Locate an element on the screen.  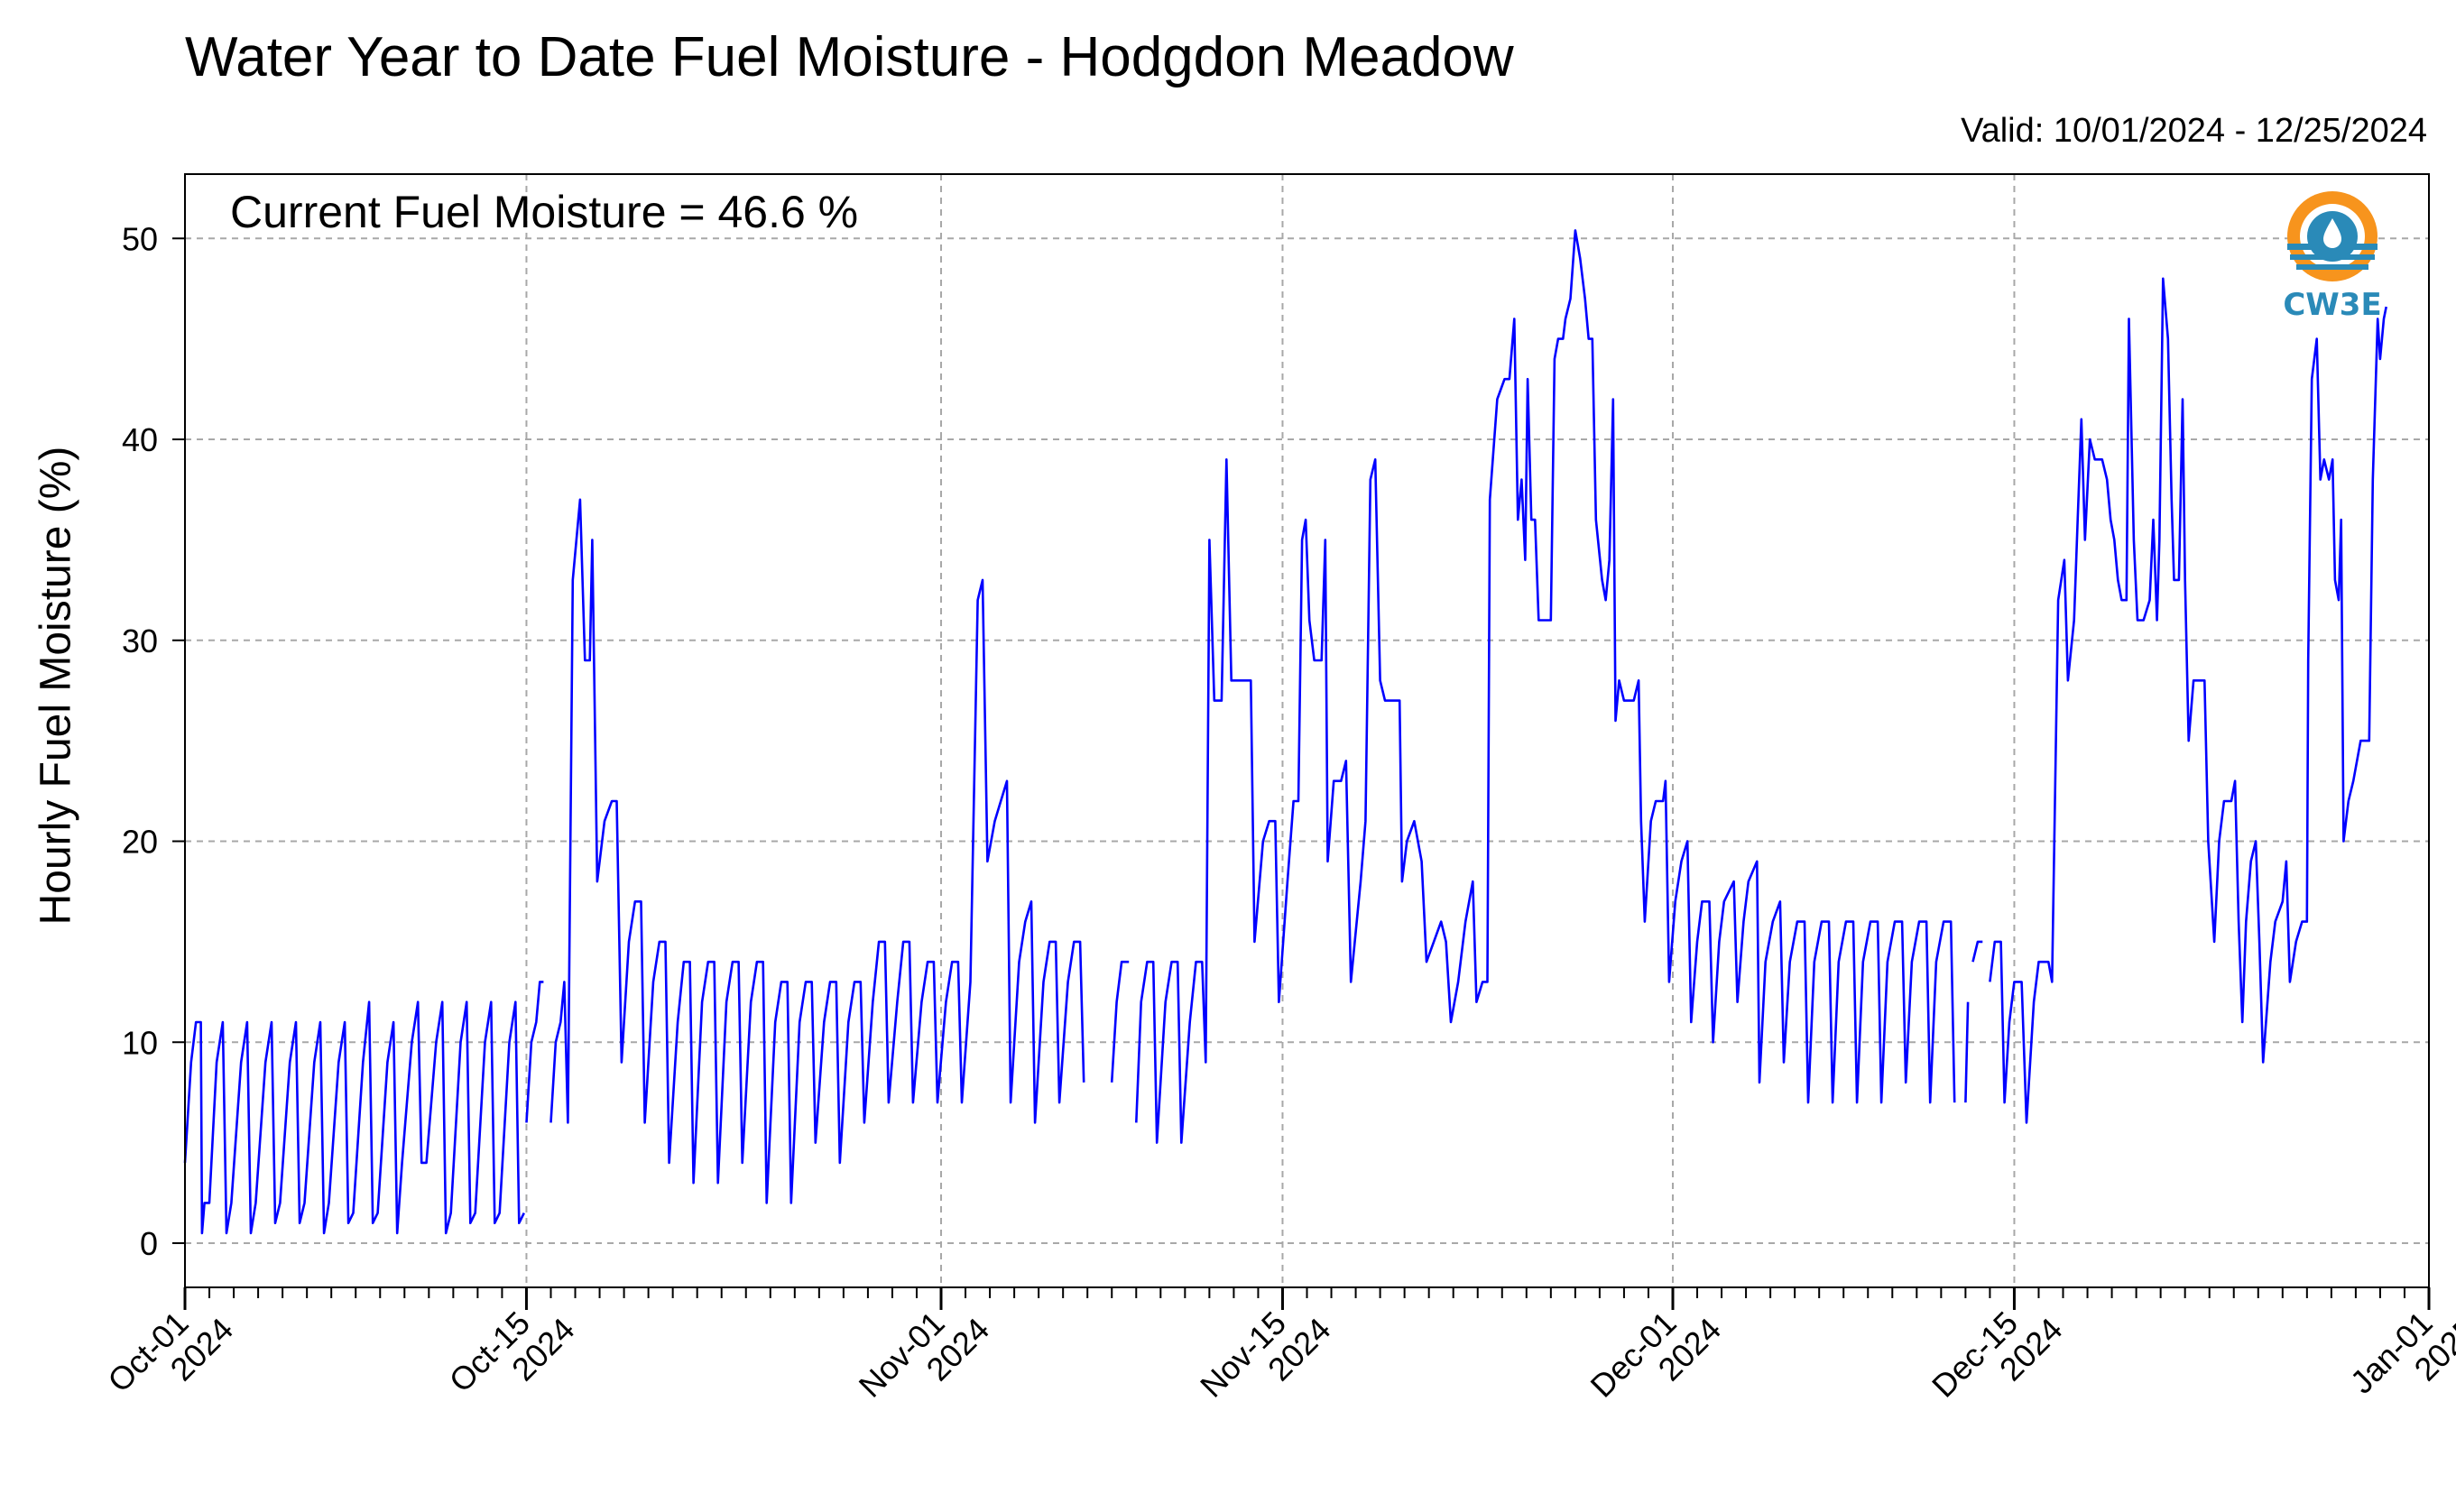
y-tick-label: 30 is located at coordinates (140, 640).